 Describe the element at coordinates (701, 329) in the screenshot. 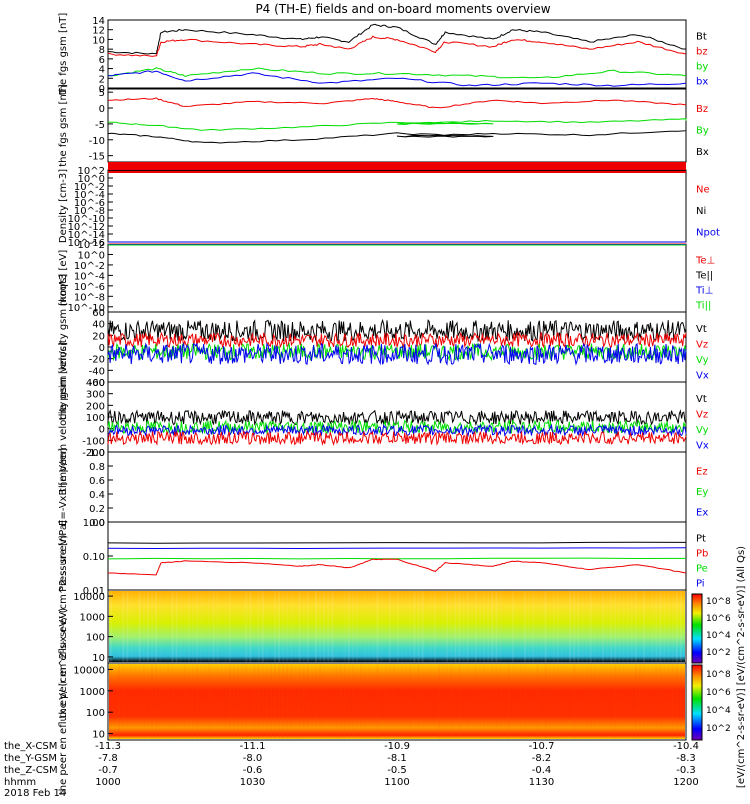

I see `legend-entry: Vt` at that location.